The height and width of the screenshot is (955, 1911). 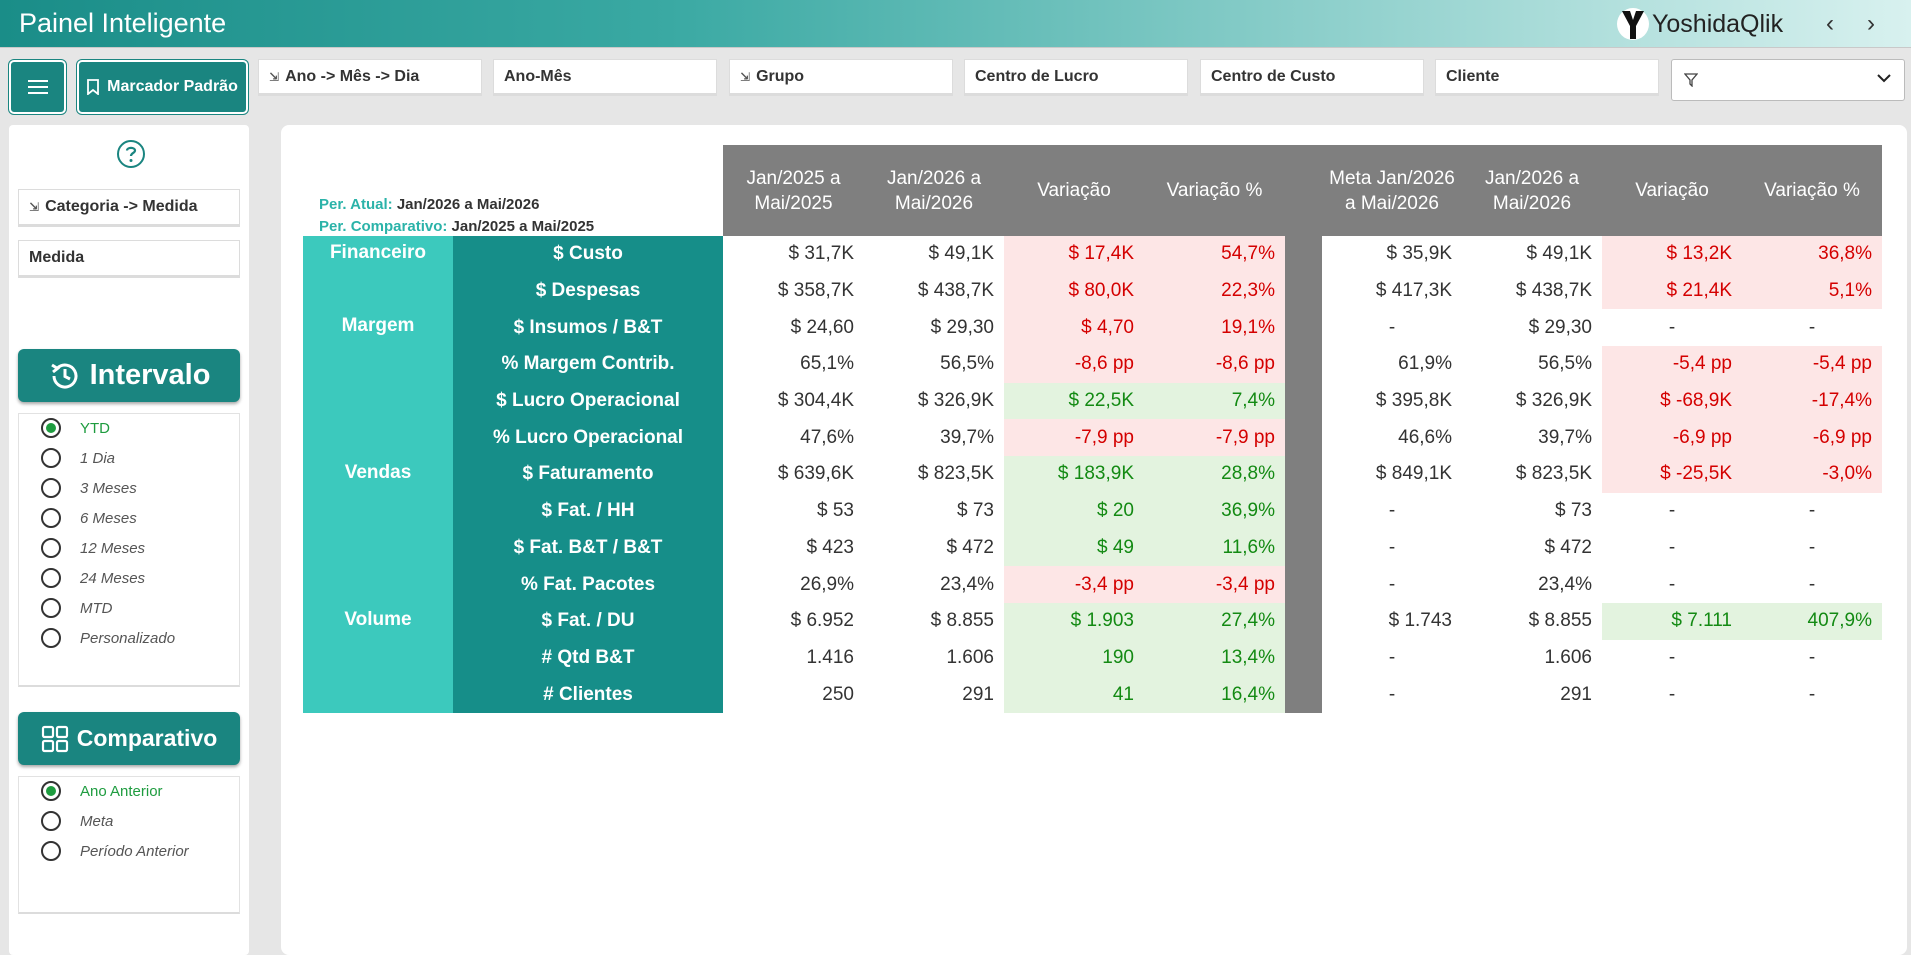 What do you see at coordinates (841, 77) in the screenshot?
I see `filter-grupo: ⇲ Grupo` at bounding box center [841, 77].